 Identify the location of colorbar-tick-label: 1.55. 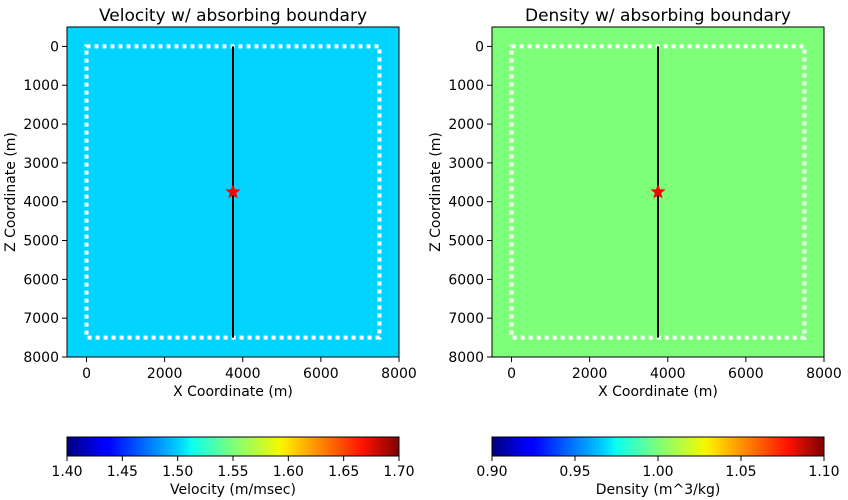
(232, 472).